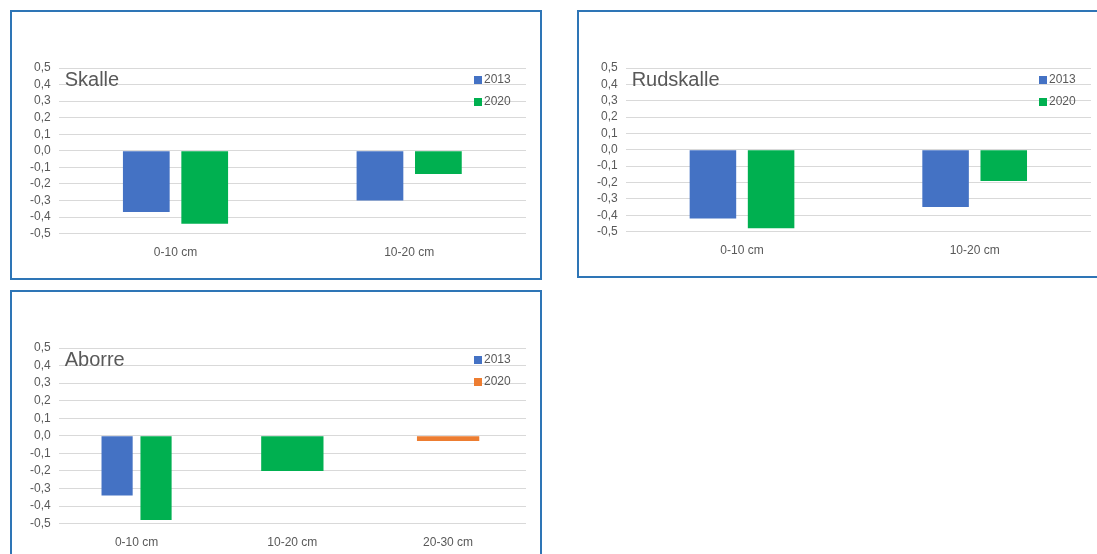 The image size is (1097, 554). I want to click on chart-title: Aborre, so click(94, 358).